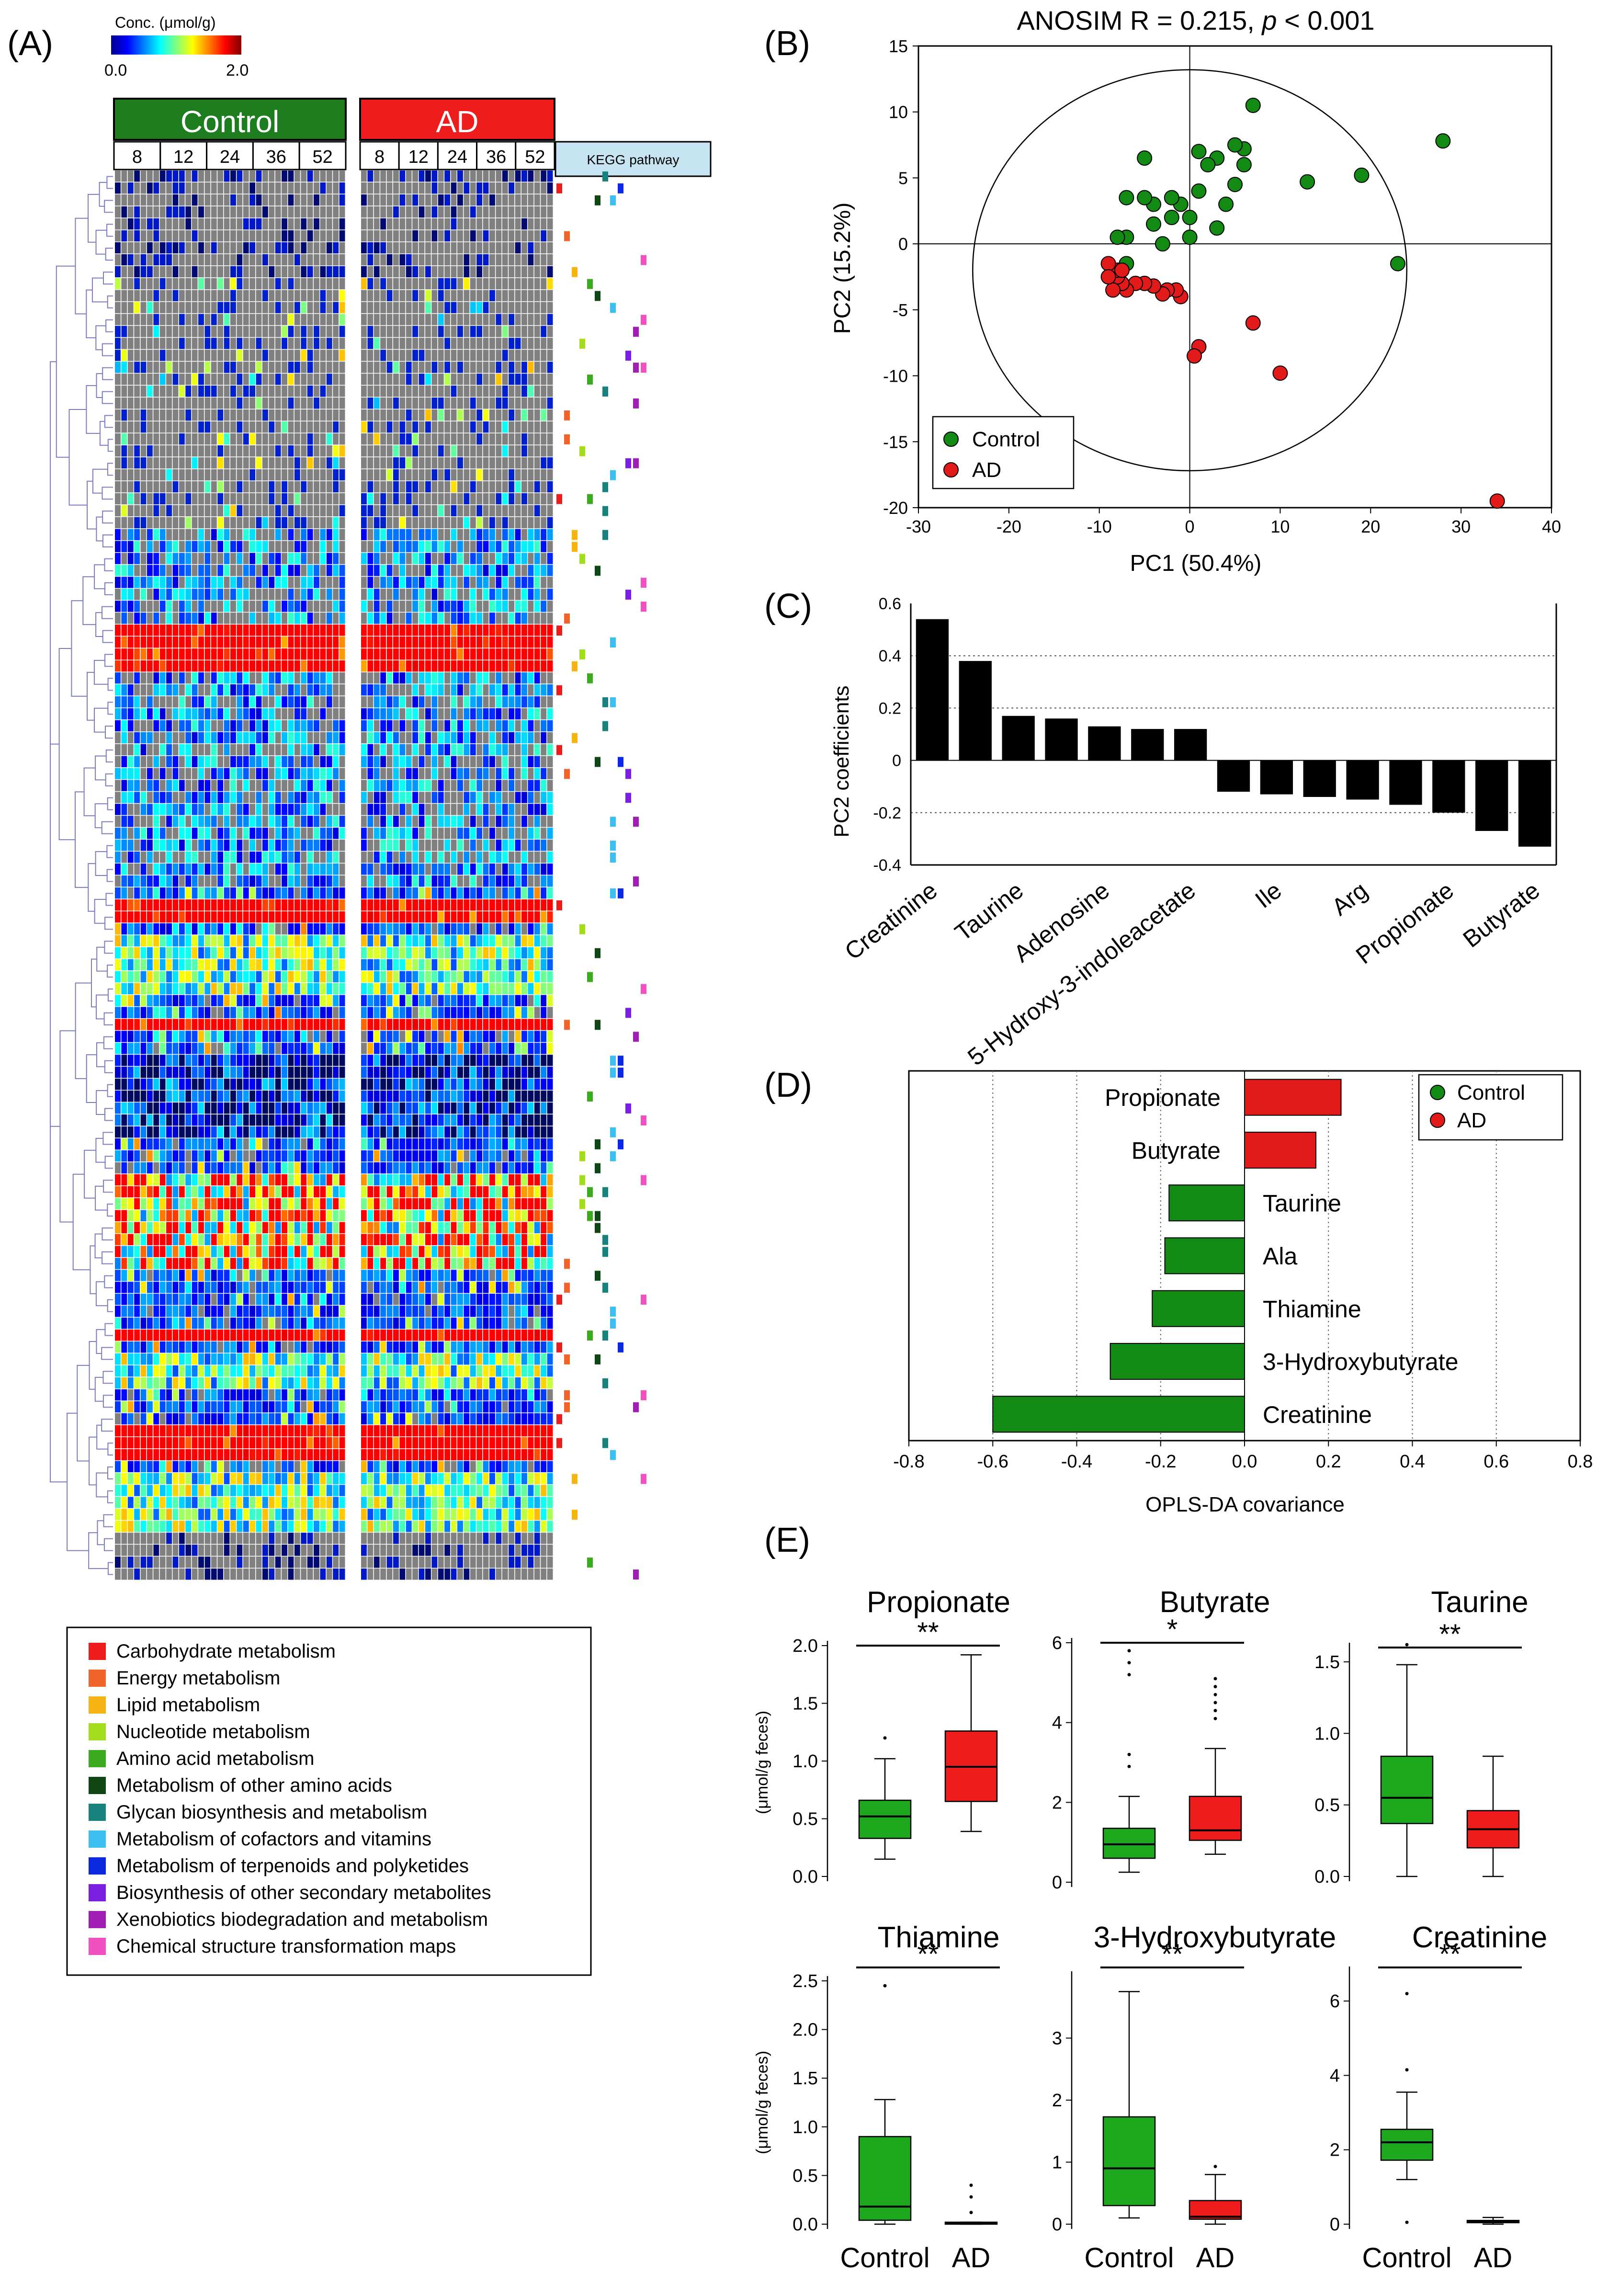  Describe the element at coordinates (83, 1413) in the screenshot. I see `dendrogram-branch` at that location.